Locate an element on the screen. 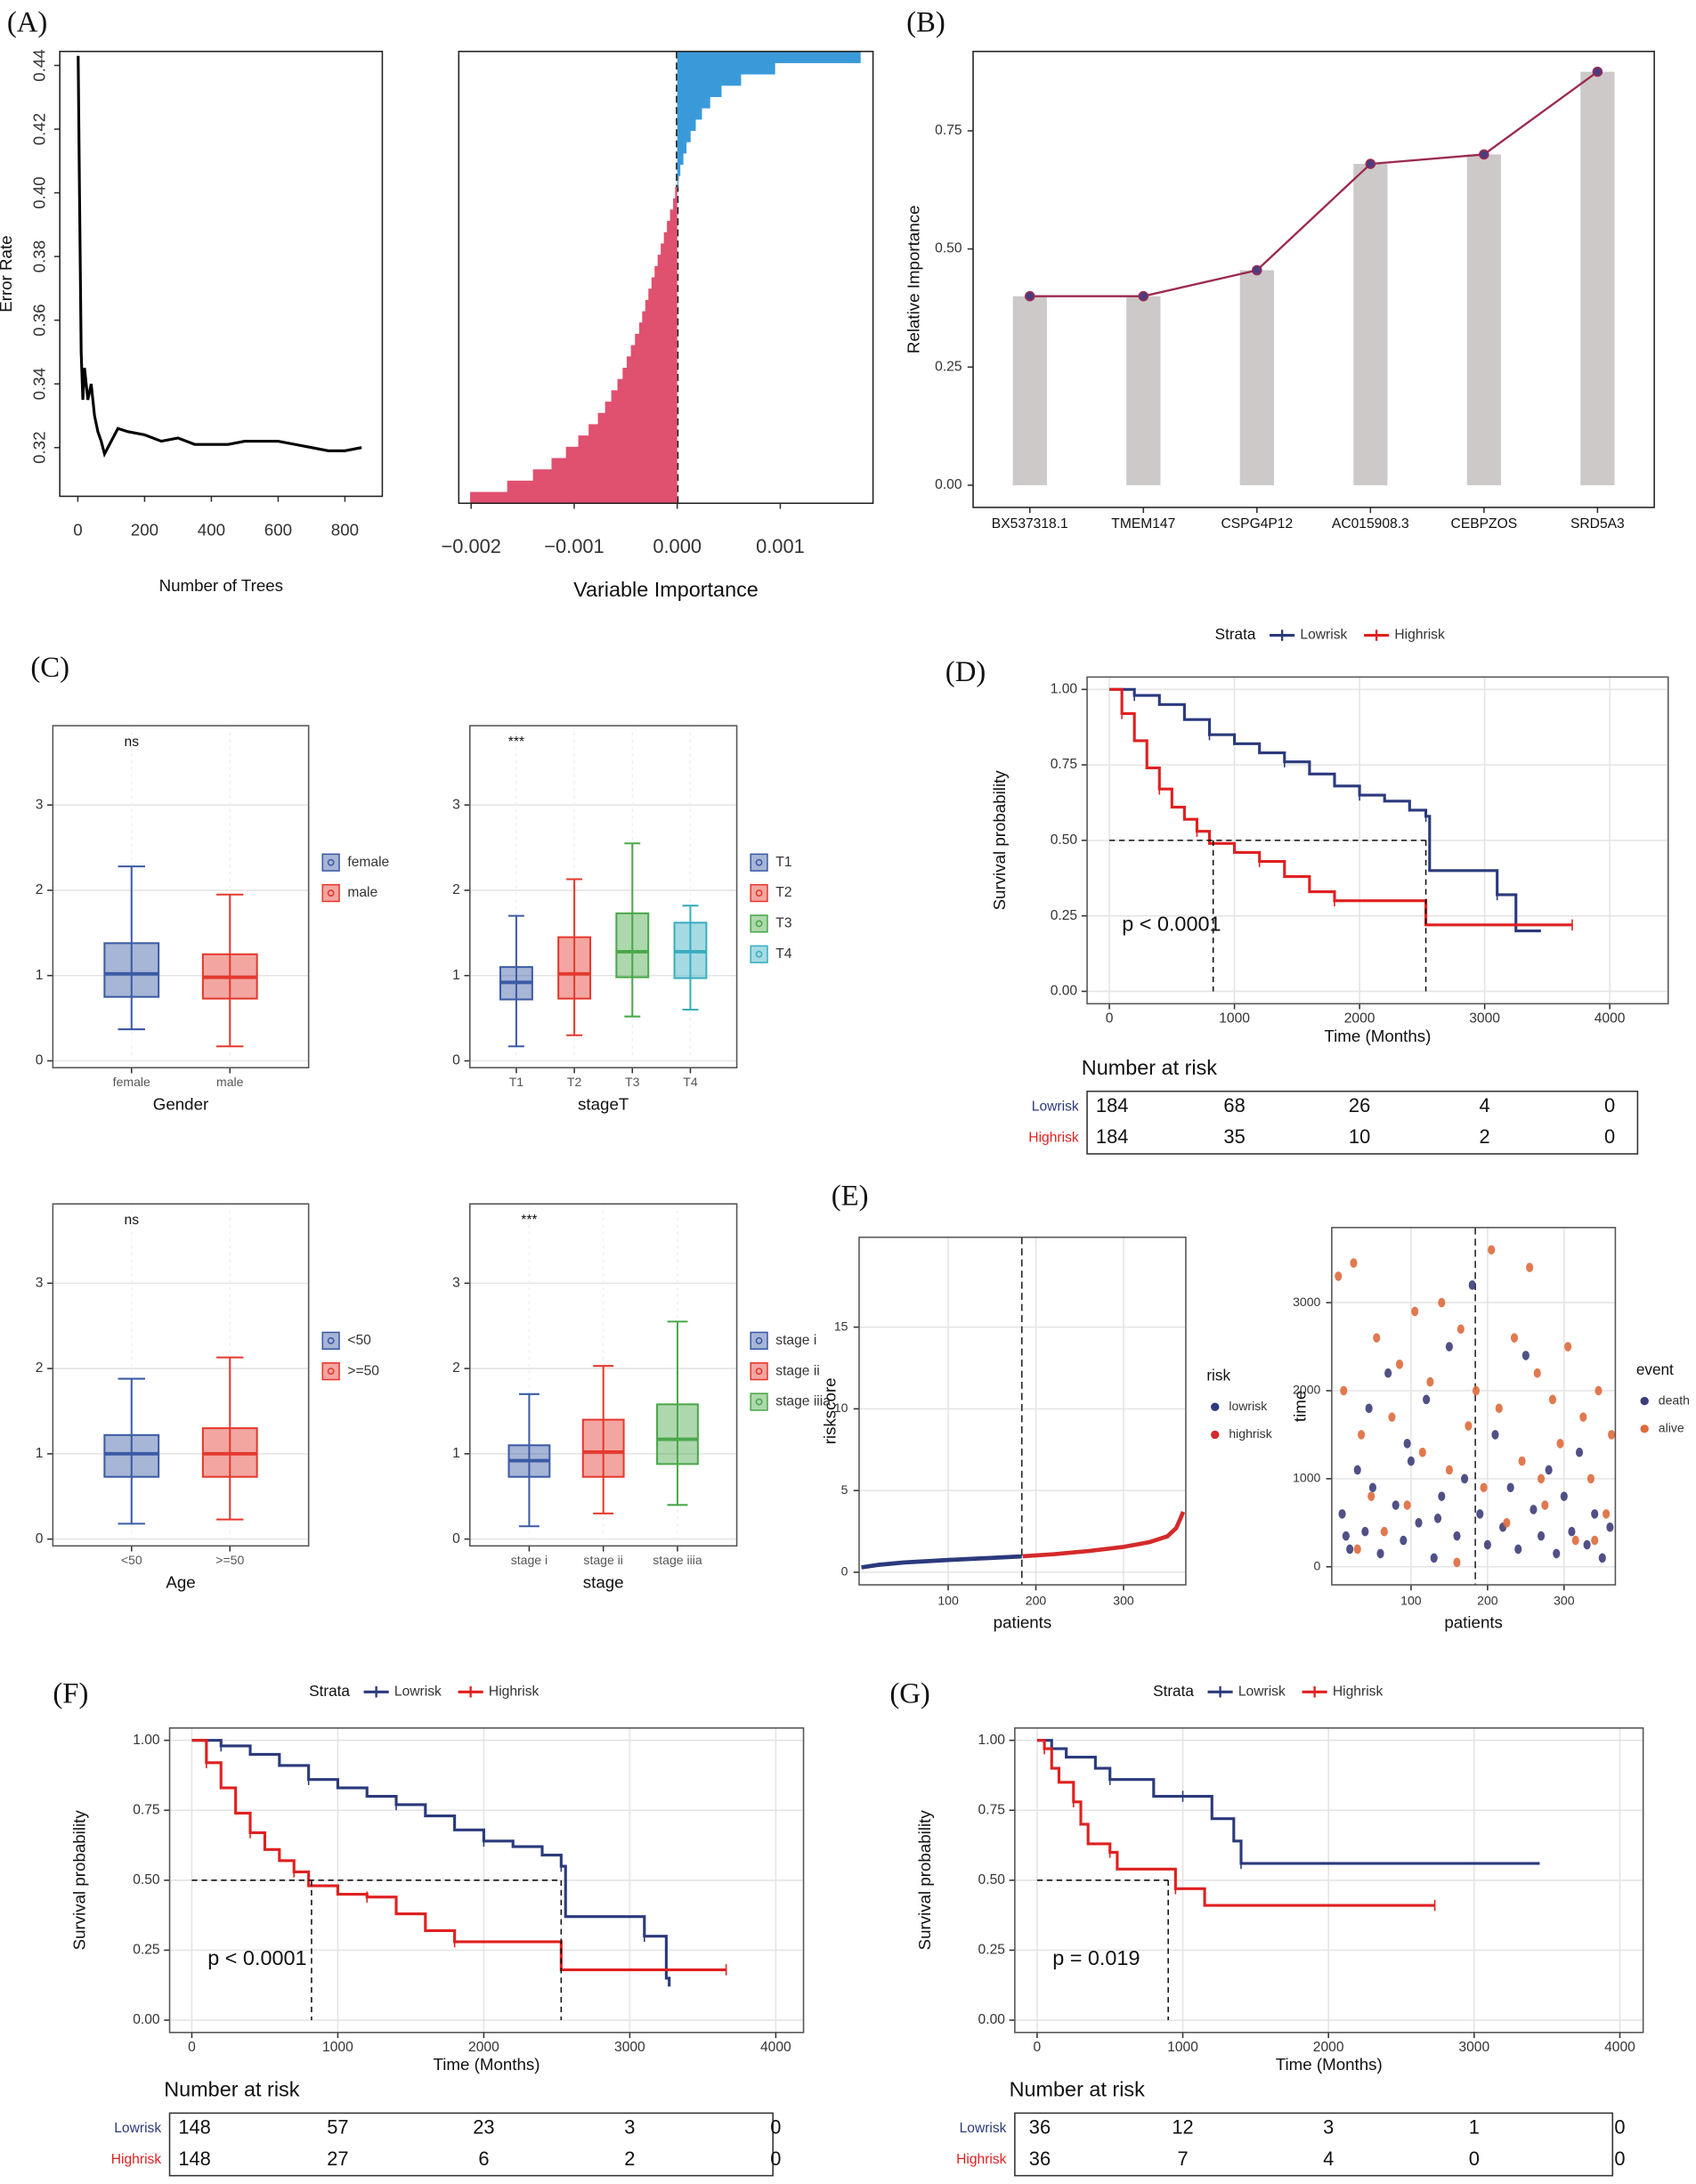 This screenshot has height=2184, width=1696. y-tick-label: 0.32 is located at coordinates (38, 447).